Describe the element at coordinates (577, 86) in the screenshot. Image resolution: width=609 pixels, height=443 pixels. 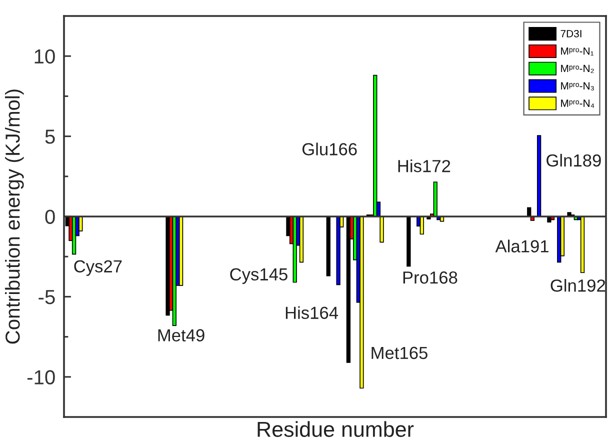
I see `legend-label: Mᵖʳᵒ-N₃` at that location.